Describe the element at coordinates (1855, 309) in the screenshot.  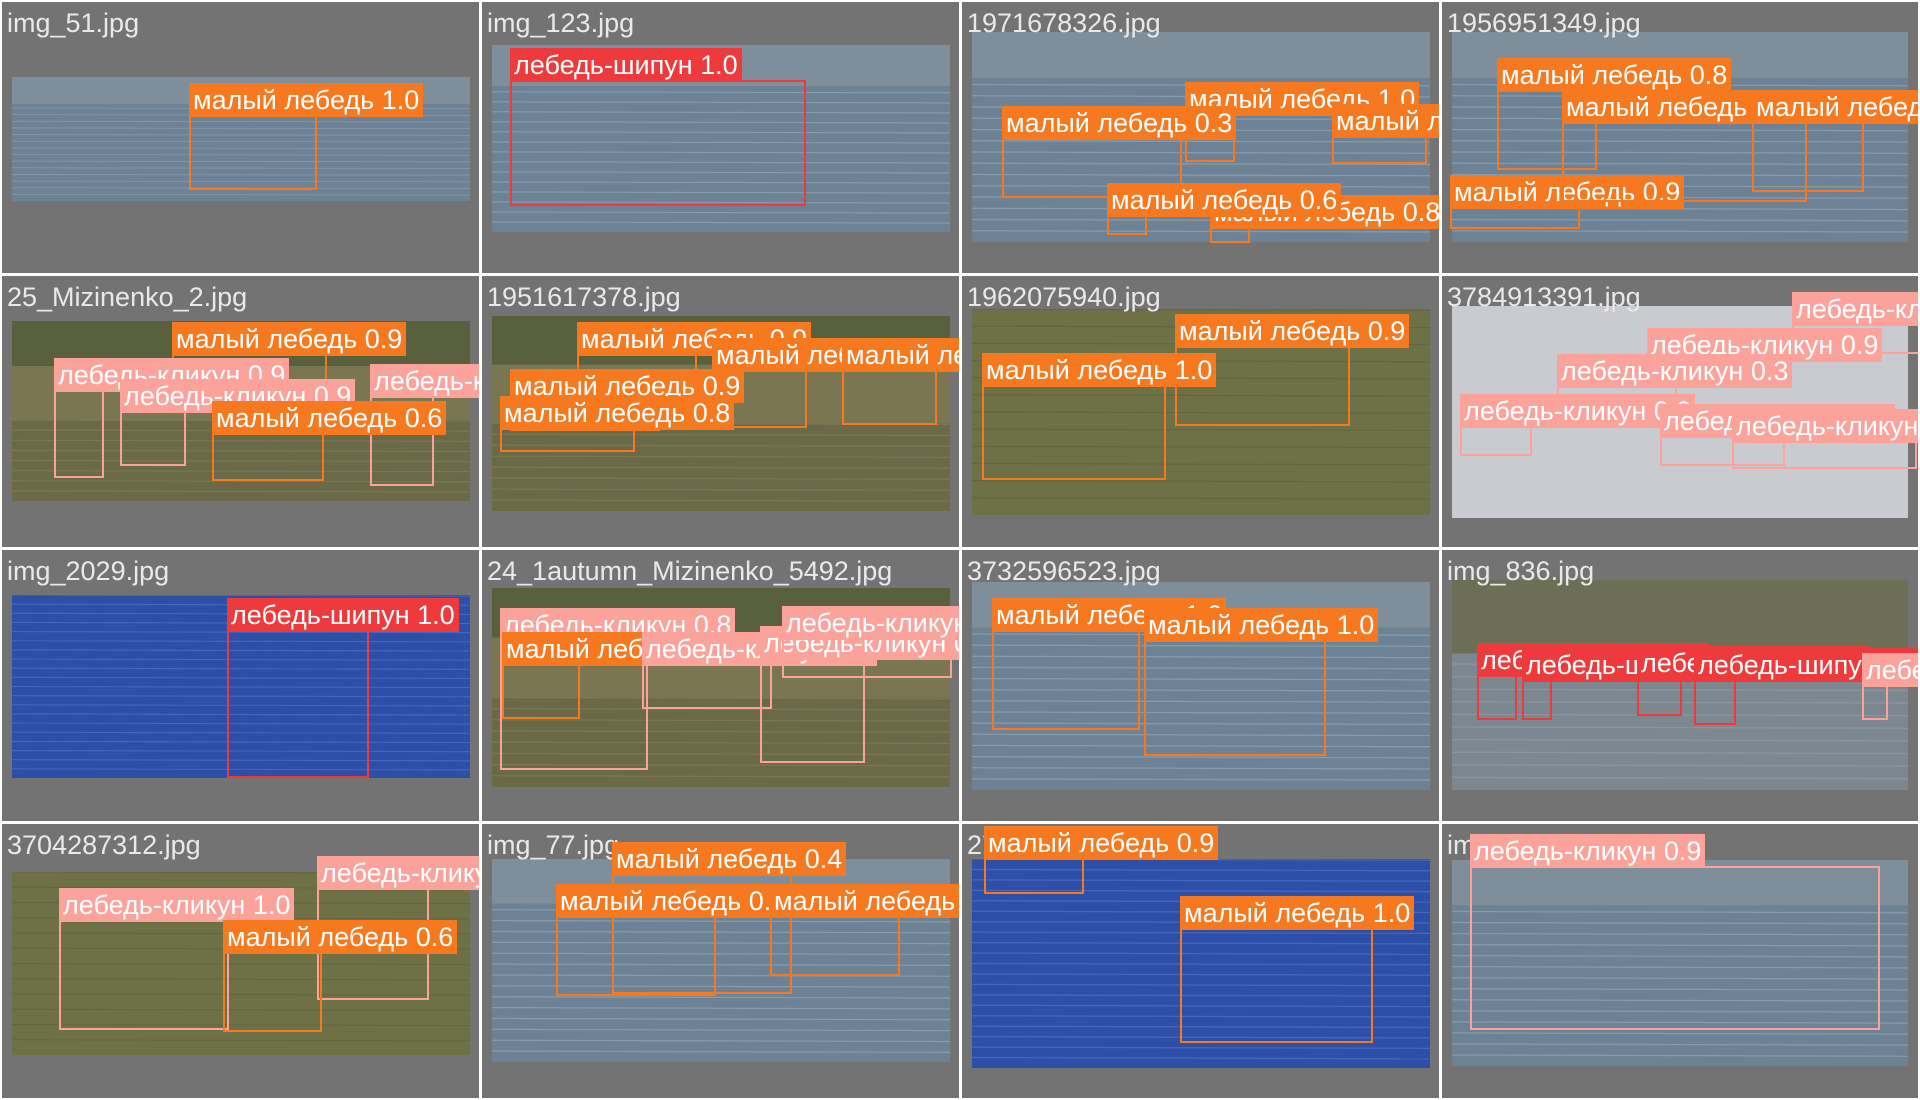
I see `detection-label: лебедь-кликун 0.9` at that location.